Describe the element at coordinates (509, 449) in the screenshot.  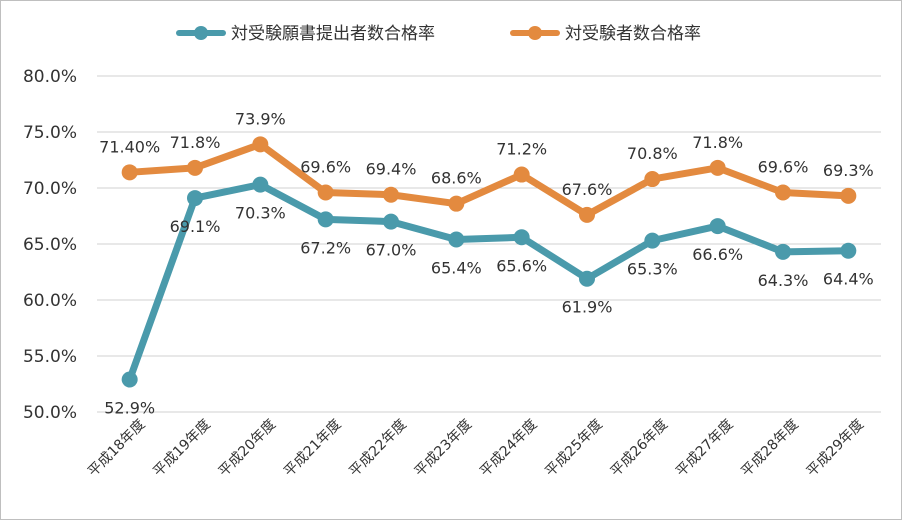
I see `x-tick-label: 平成24年度` at that location.